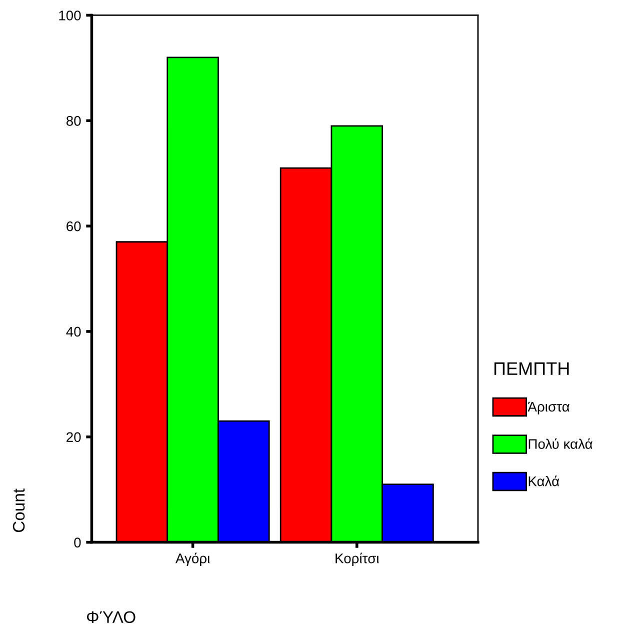  What do you see at coordinates (544, 481) in the screenshot?
I see `legend-label: Καλά` at bounding box center [544, 481].